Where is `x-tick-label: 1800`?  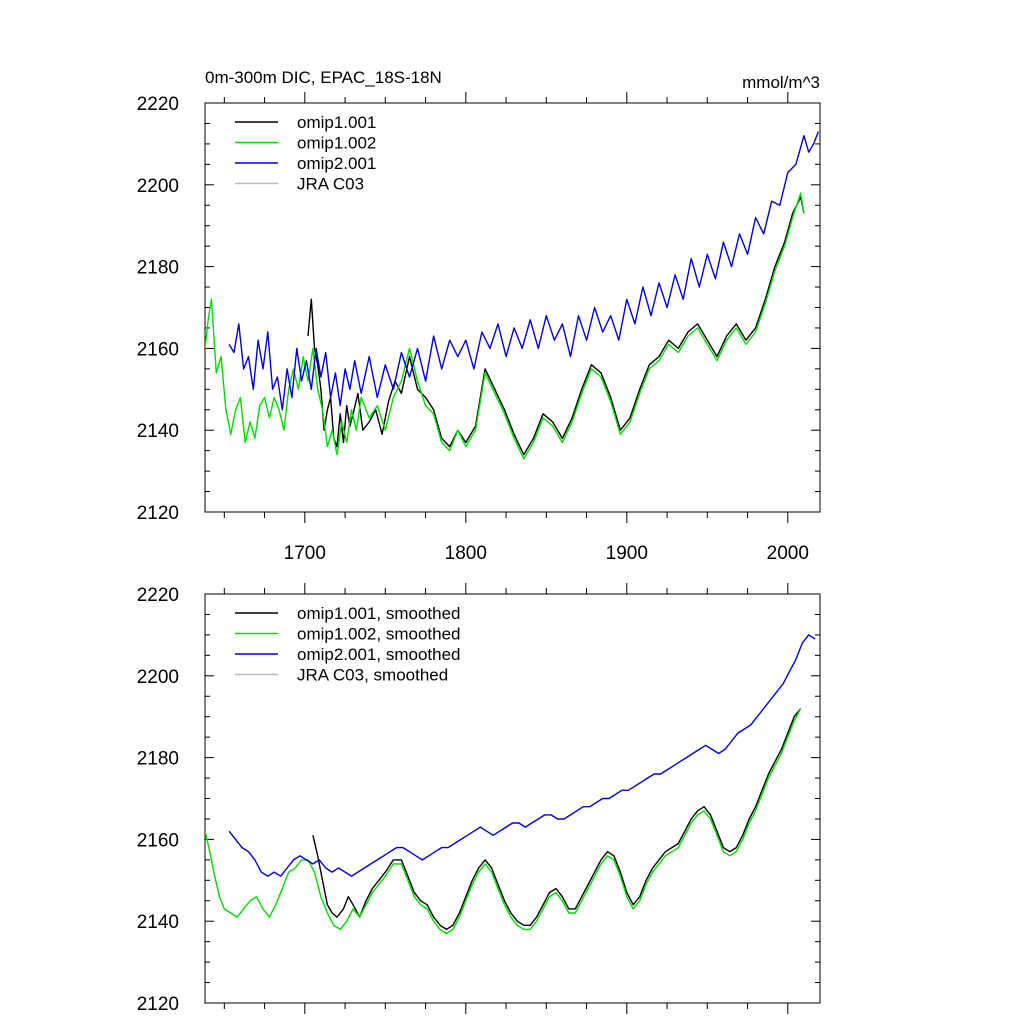
x-tick-label: 1800 is located at coordinates (466, 553).